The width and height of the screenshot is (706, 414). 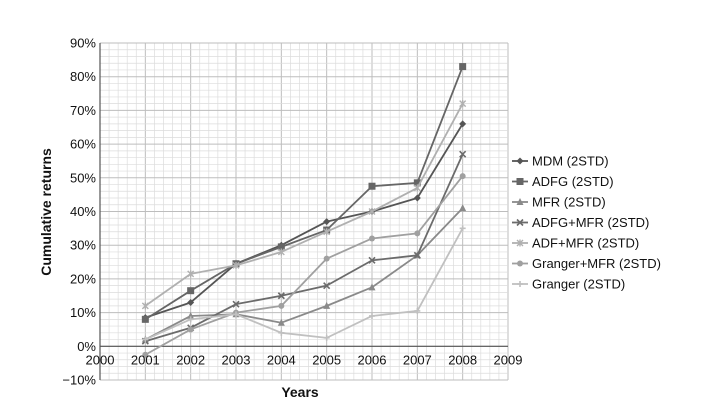 What do you see at coordinates (462, 359) in the screenshot?
I see `x-tick-label: 2008` at bounding box center [462, 359].